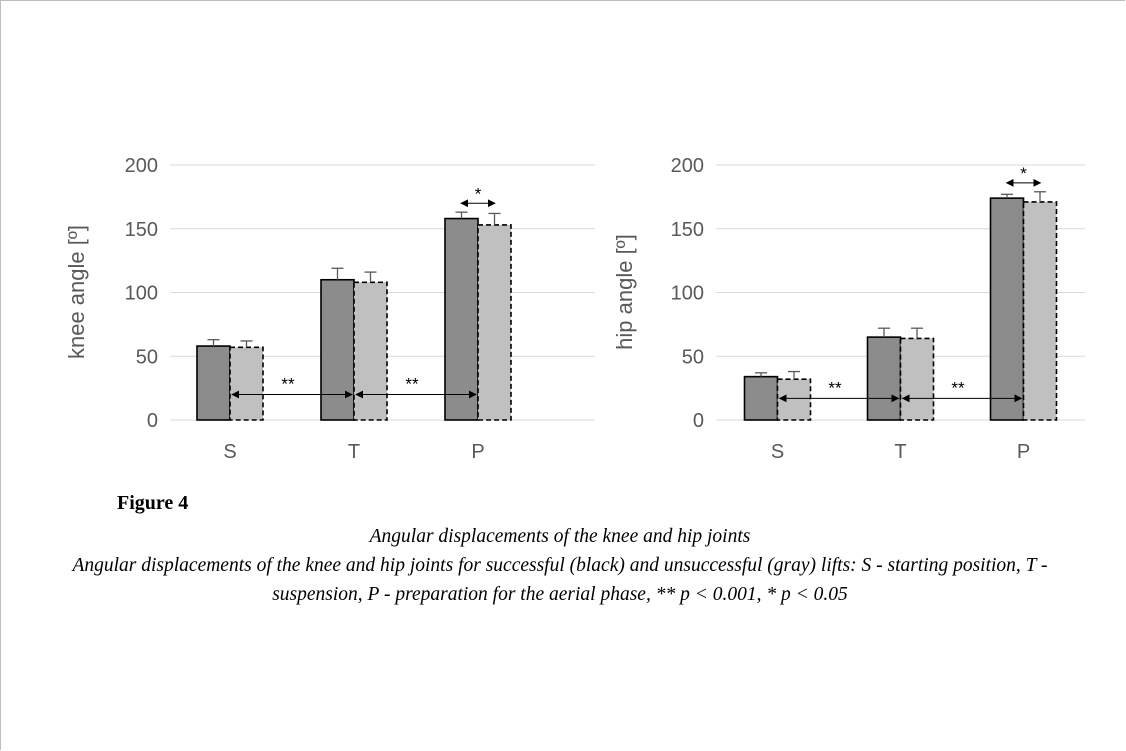 The image size is (1126, 751). I want to click on y-axis-label: knee angle [º], so click(76, 292).